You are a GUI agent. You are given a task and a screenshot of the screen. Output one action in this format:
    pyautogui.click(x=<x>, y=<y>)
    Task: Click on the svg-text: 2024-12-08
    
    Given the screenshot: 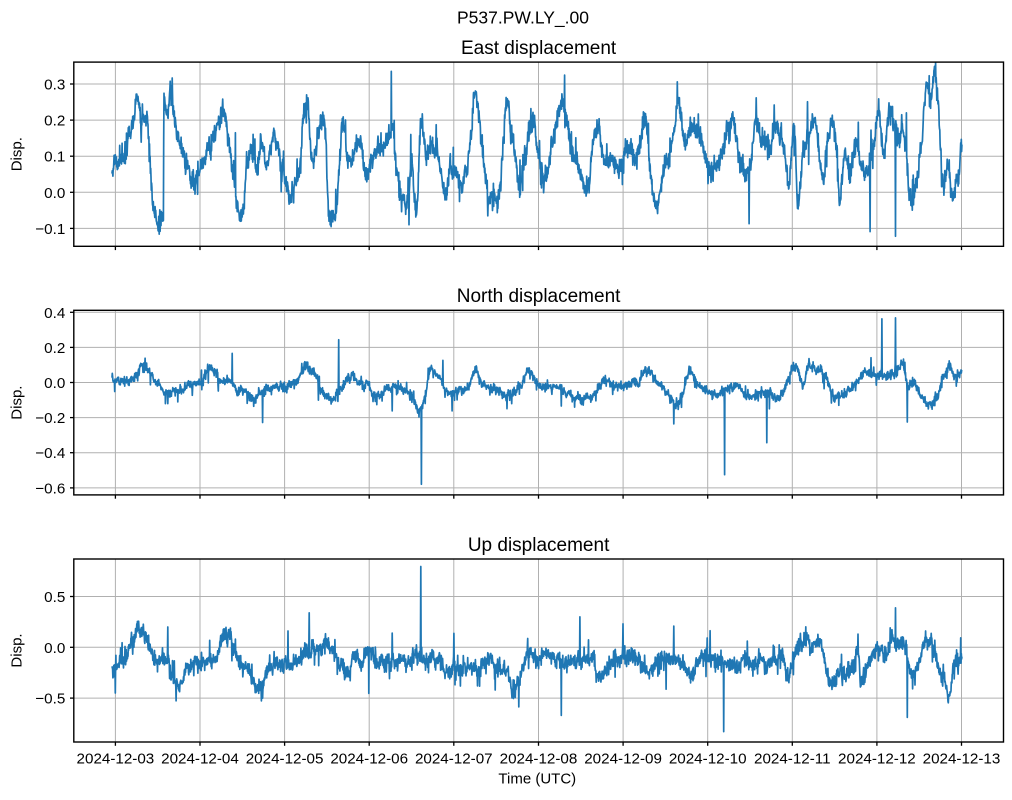 What is the action you would take?
    pyautogui.click(x=539, y=758)
    